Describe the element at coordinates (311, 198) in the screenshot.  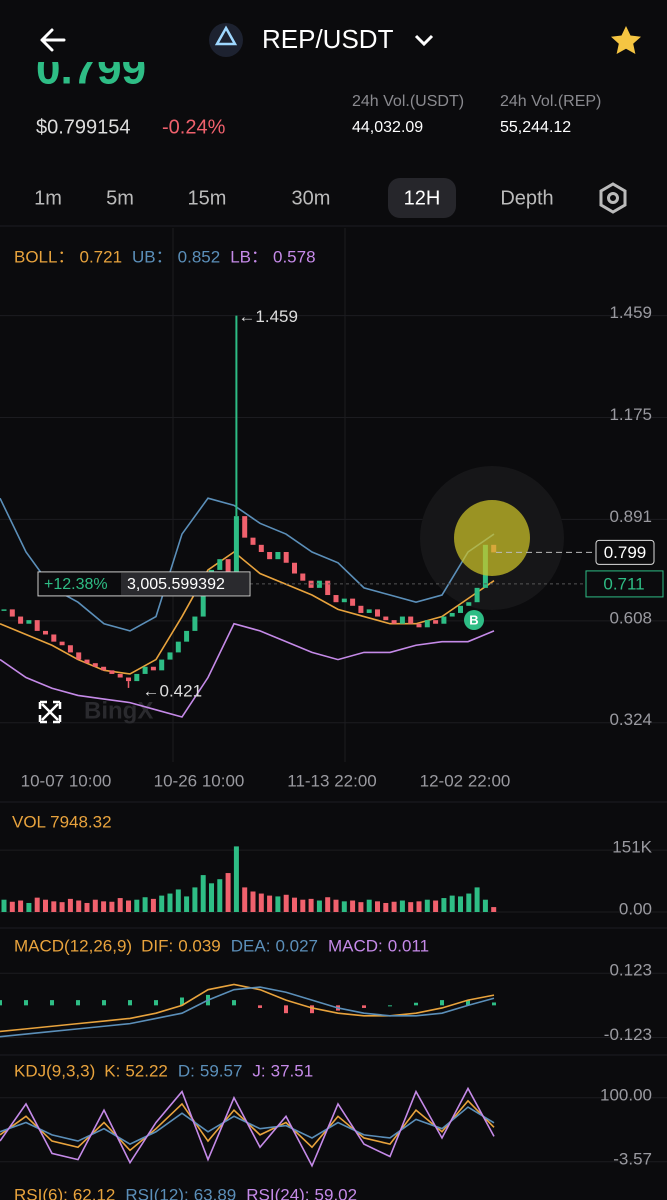
I see `interval-tab: 30m` at that location.